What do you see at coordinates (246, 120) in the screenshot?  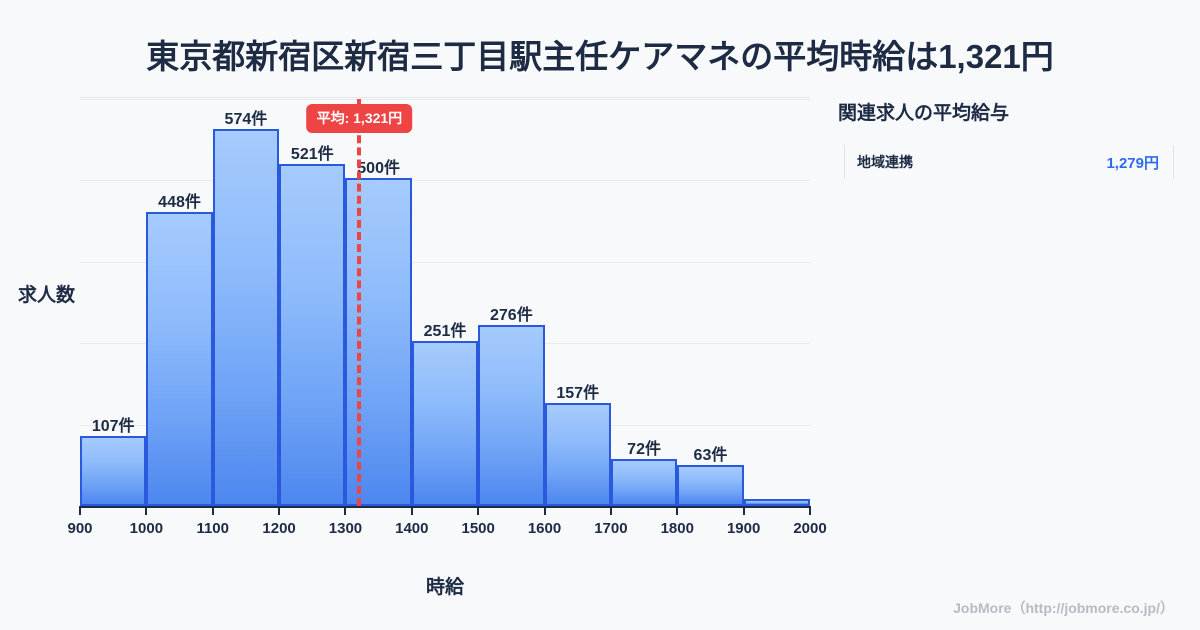 I see `bar-value-label: 574件` at bounding box center [246, 120].